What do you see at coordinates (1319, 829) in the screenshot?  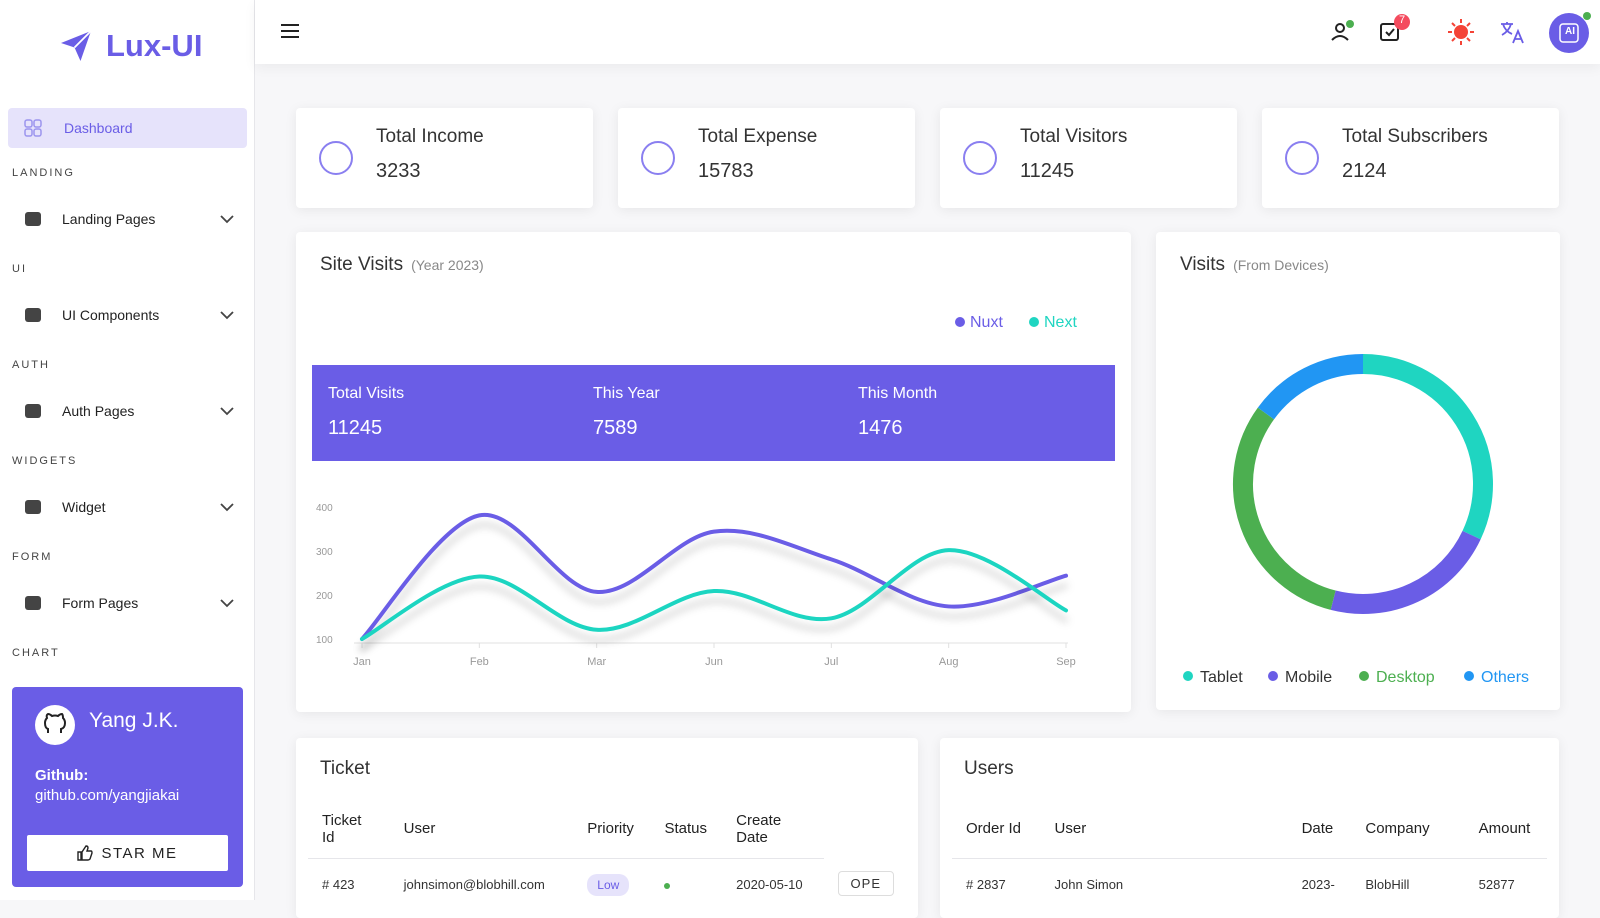 I see `column-header: Date` at bounding box center [1319, 829].